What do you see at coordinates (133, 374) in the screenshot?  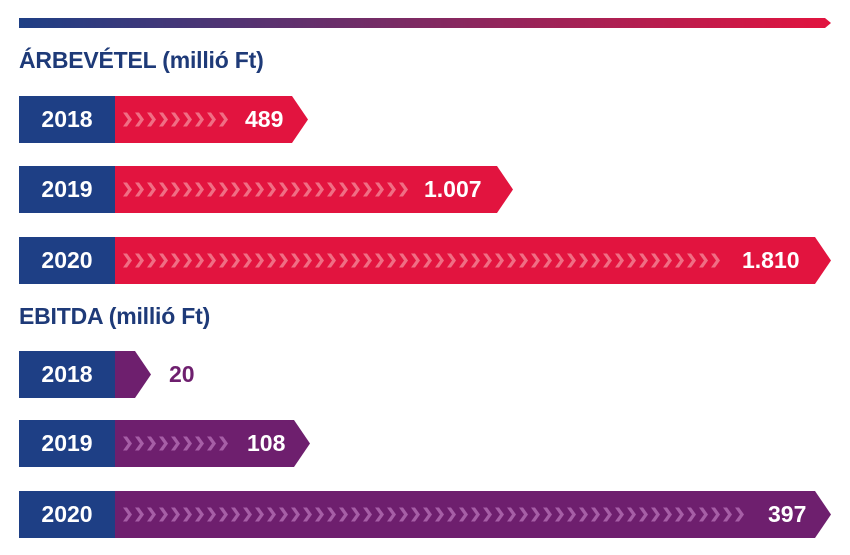 I see `ebitda-bar-2018` at bounding box center [133, 374].